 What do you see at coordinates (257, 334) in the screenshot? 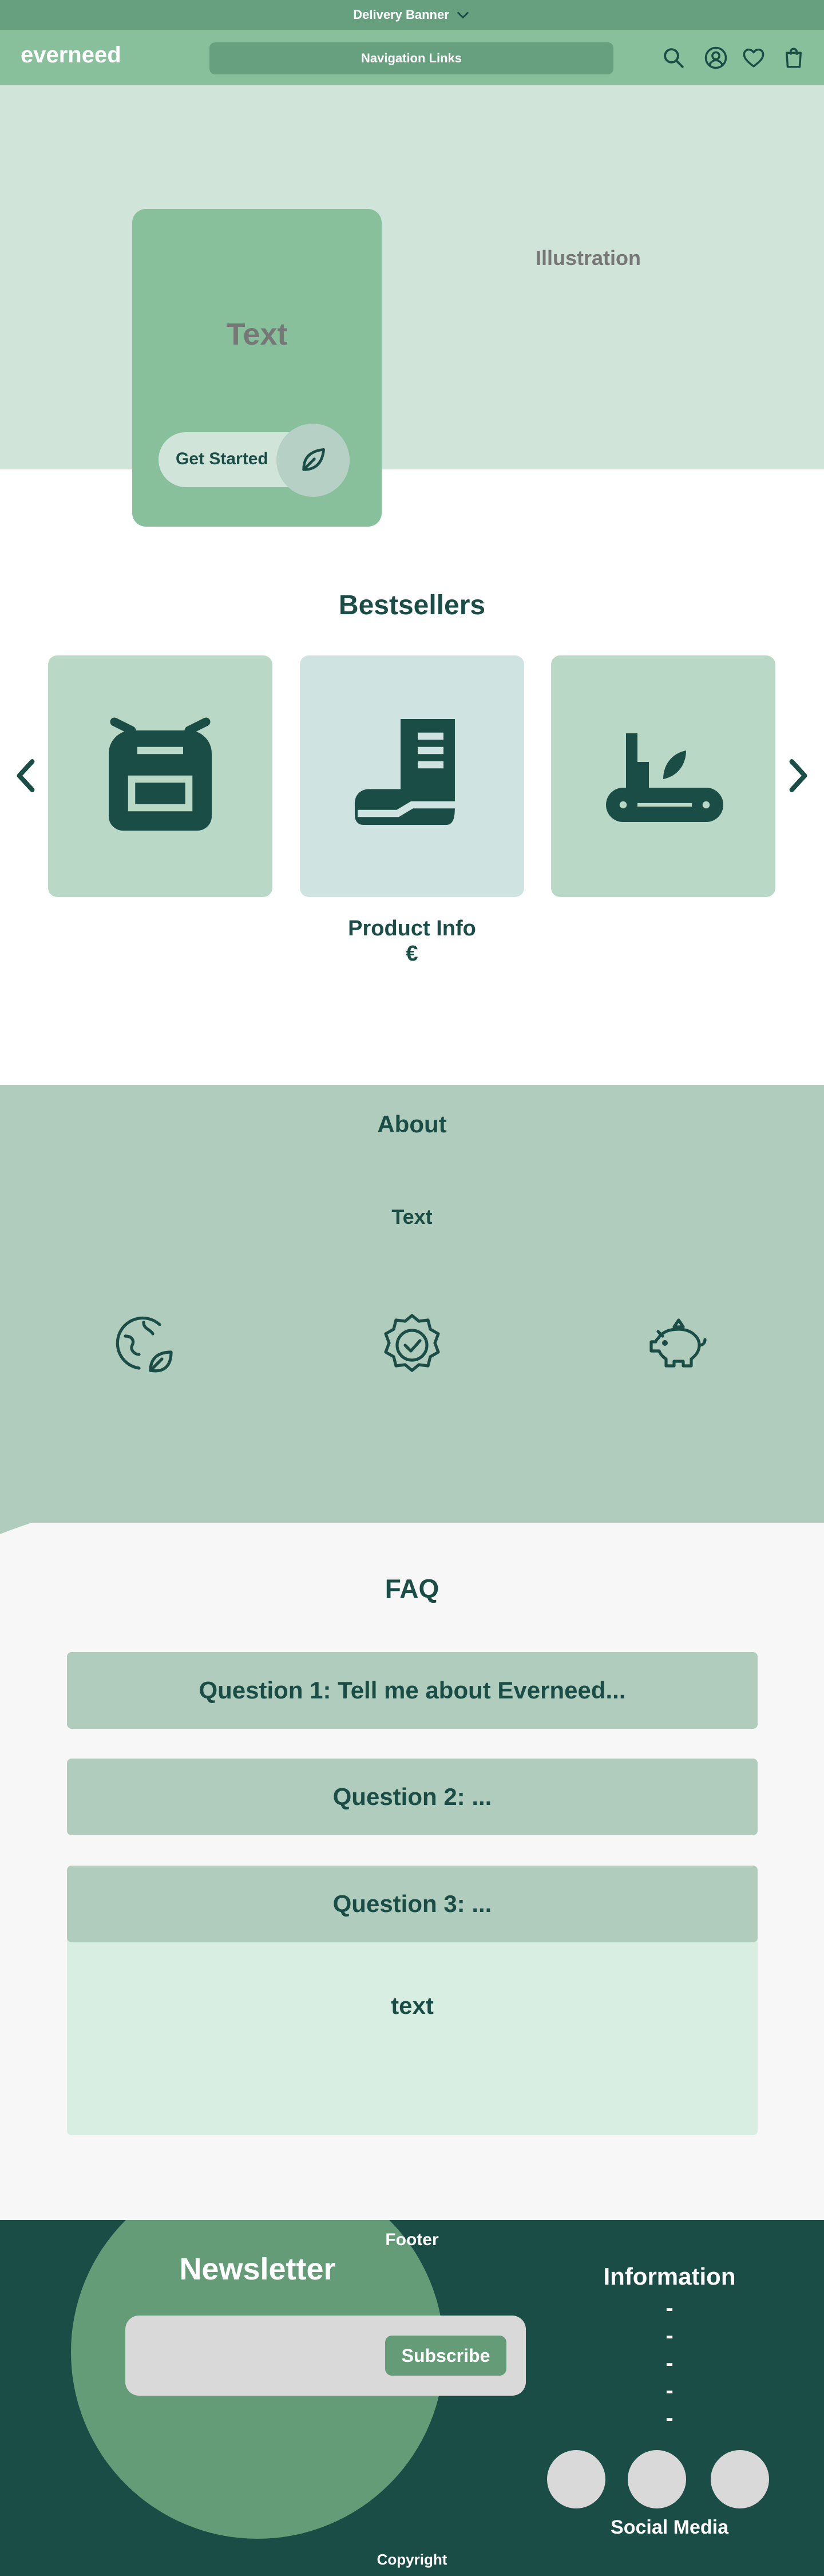
I see `hero-text: Text` at bounding box center [257, 334].